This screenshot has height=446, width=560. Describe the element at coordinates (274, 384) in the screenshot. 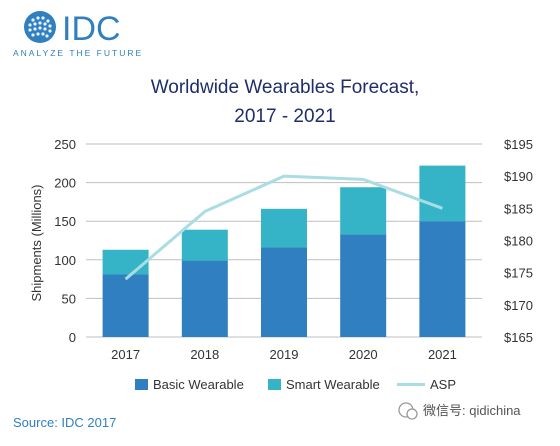

I see `legend-swatch-smart` at that location.